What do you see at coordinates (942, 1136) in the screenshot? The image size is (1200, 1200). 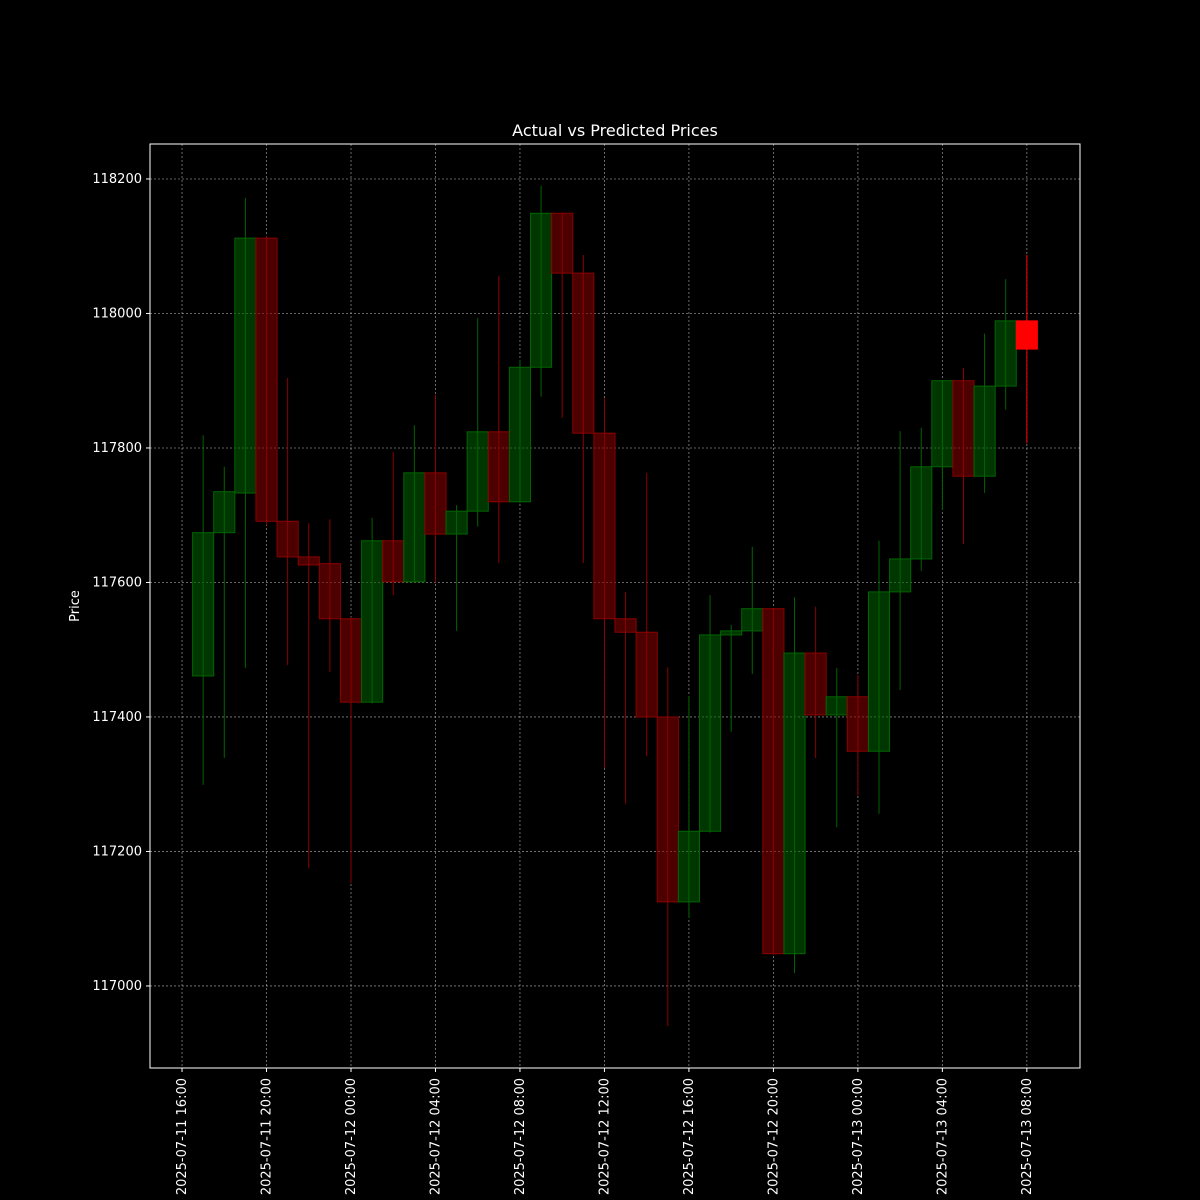 I see `x-tick-label: 2025-07-13 04:00` at bounding box center [942, 1136].